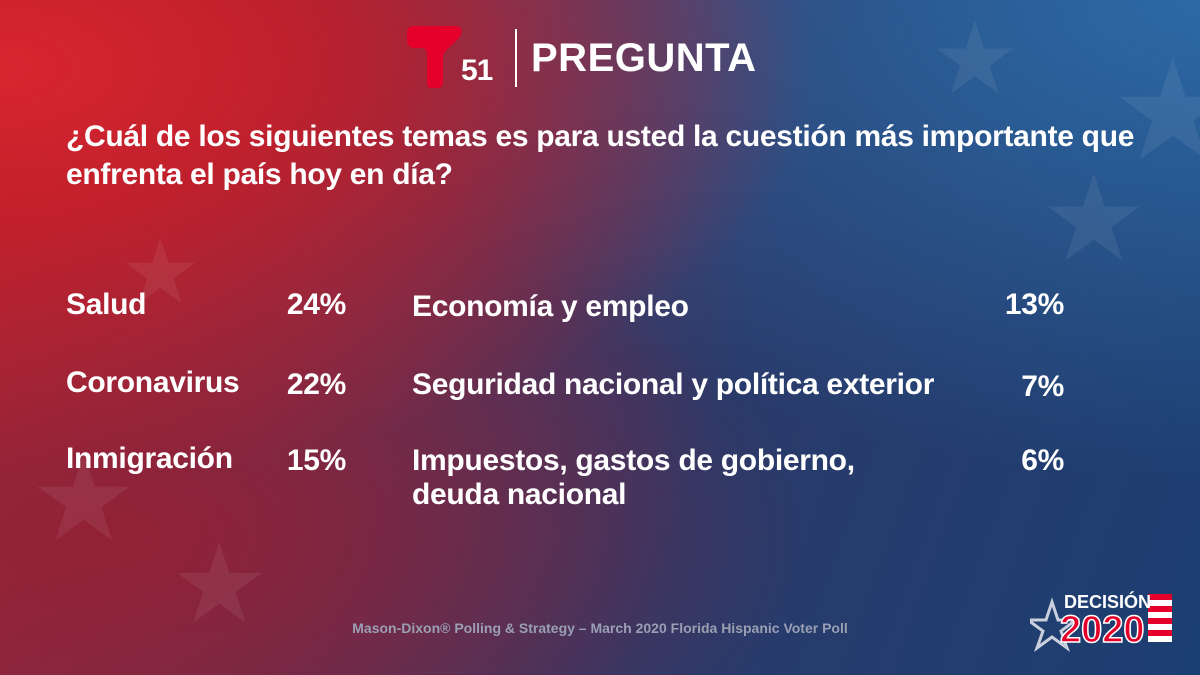  What do you see at coordinates (316, 304) in the screenshot?
I see `result-value-salud: 24%` at bounding box center [316, 304].